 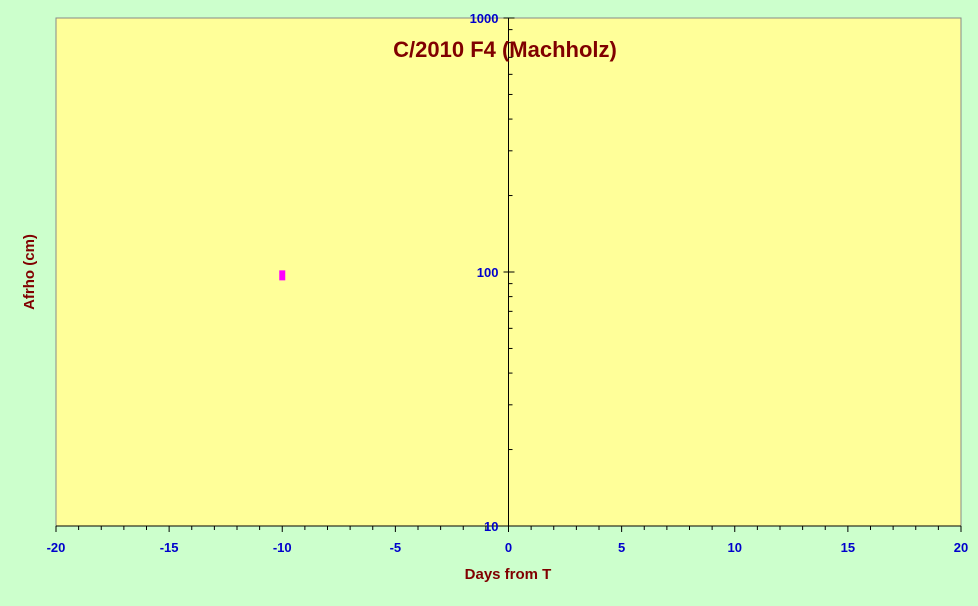 I want to click on x-tick-label: 15, so click(x=848, y=547).